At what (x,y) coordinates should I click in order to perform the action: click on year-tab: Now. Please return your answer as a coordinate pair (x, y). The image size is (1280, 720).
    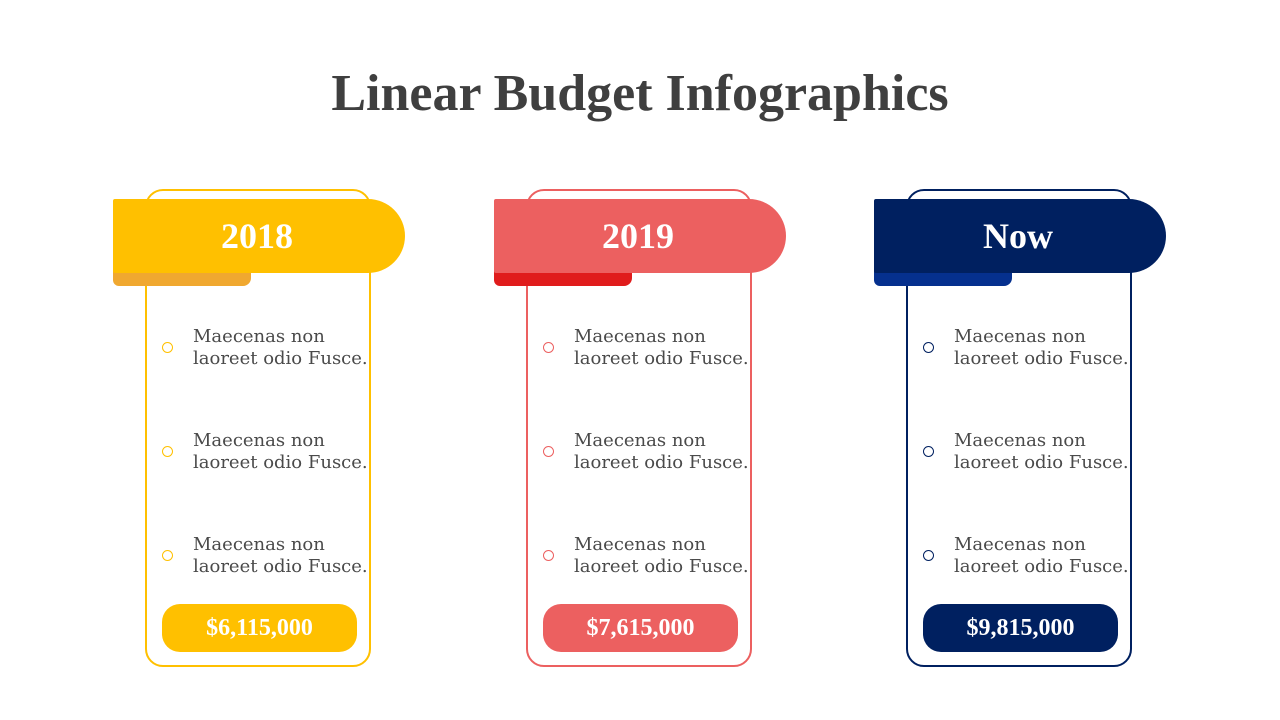
    Looking at the image, I should click on (1020, 236).